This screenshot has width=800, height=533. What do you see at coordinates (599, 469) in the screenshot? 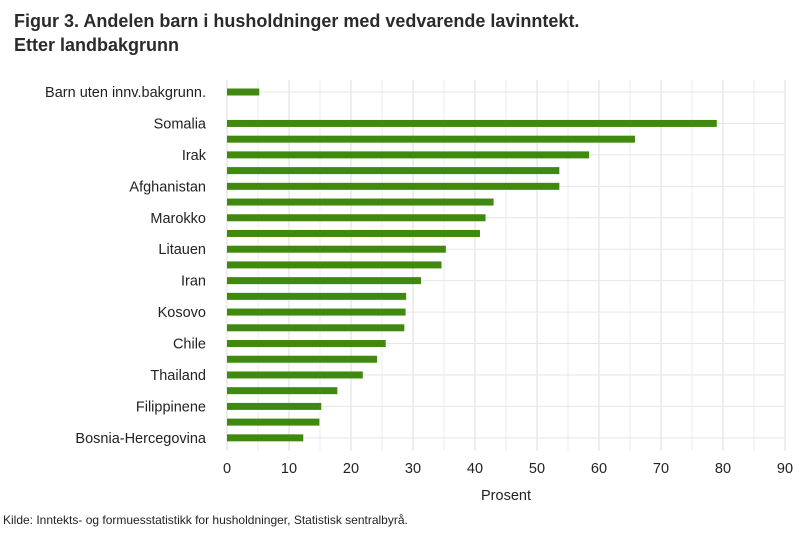
I see `x-tick-label: 60` at bounding box center [599, 469].